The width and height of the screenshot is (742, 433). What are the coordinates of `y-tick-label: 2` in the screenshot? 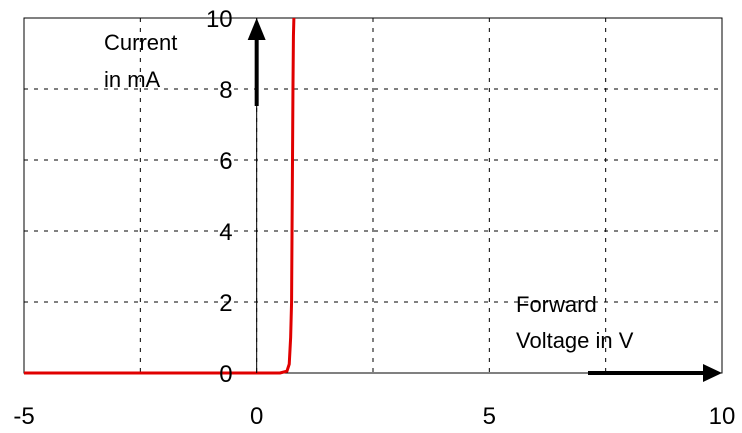 It's located at (225, 303).